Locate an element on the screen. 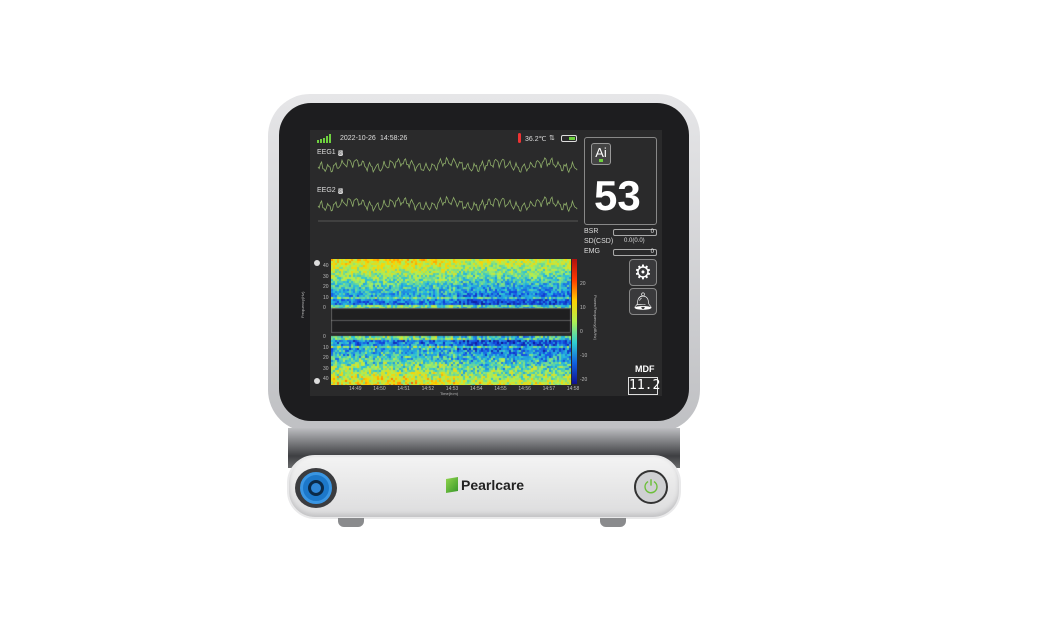 This screenshot has width=1060, height=620. mdf-label: MDF is located at coordinates (645, 369).